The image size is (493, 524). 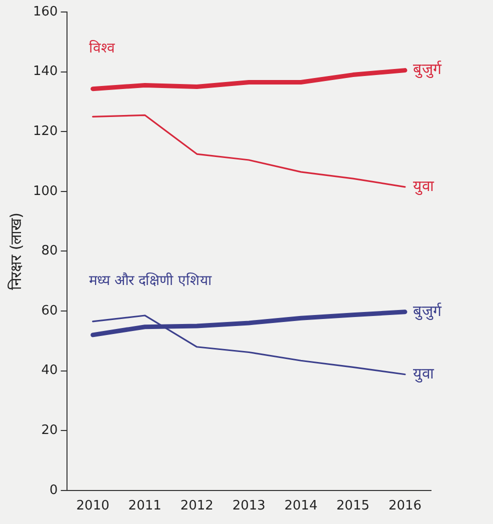 I want to click on x-tick-label: 2011, so click(x=145, y=506).